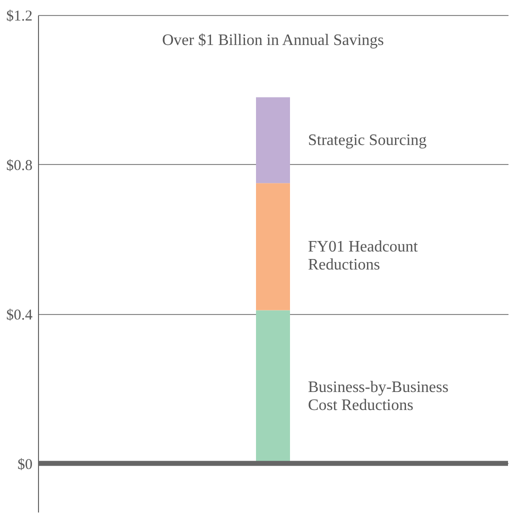 Image resolution: width=511 pixels, height=517 pixels. What do you see at coordinates (25, 464) in the screenshot?
I see `y-tick-label: $0` at bounding box center [25, 464].